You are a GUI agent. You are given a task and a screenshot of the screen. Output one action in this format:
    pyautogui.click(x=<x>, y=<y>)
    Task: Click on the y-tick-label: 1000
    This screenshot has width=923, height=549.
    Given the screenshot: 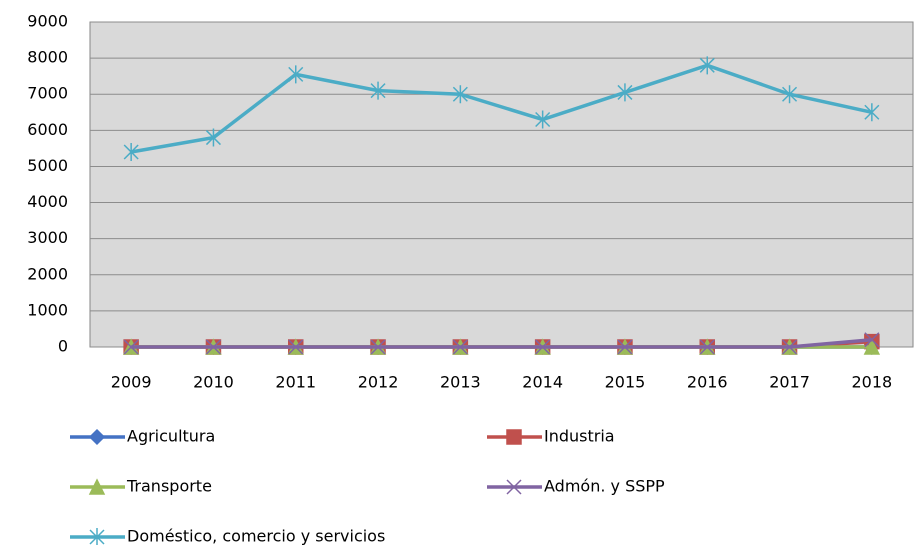 What is the action you would take?
    pyautogui.click(x=47, y=309)
    